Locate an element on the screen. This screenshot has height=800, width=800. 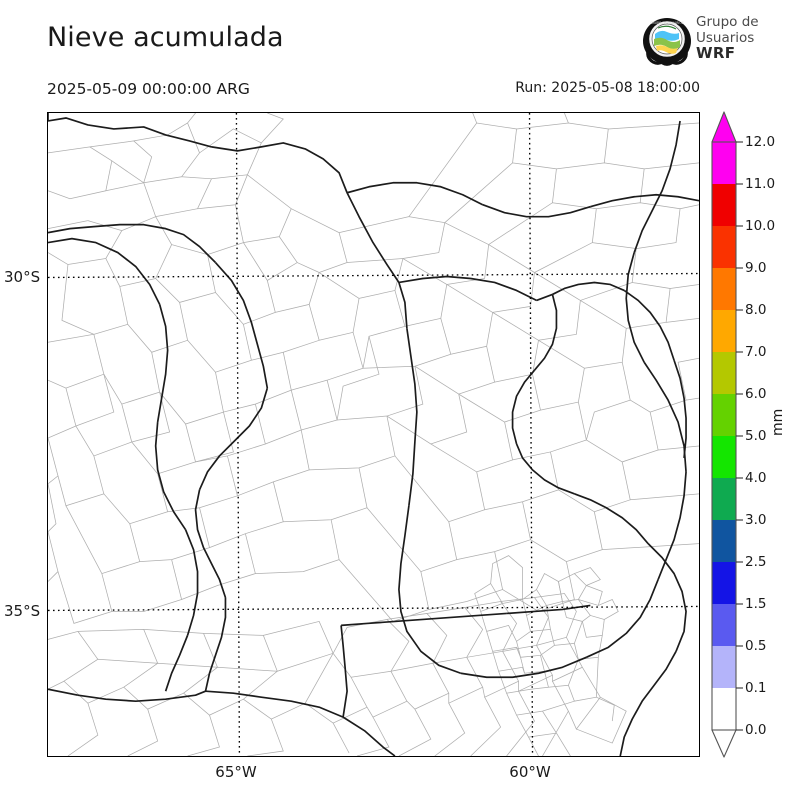
colorbar-tick-label: 12.0 is located at coordinates (760, 142).